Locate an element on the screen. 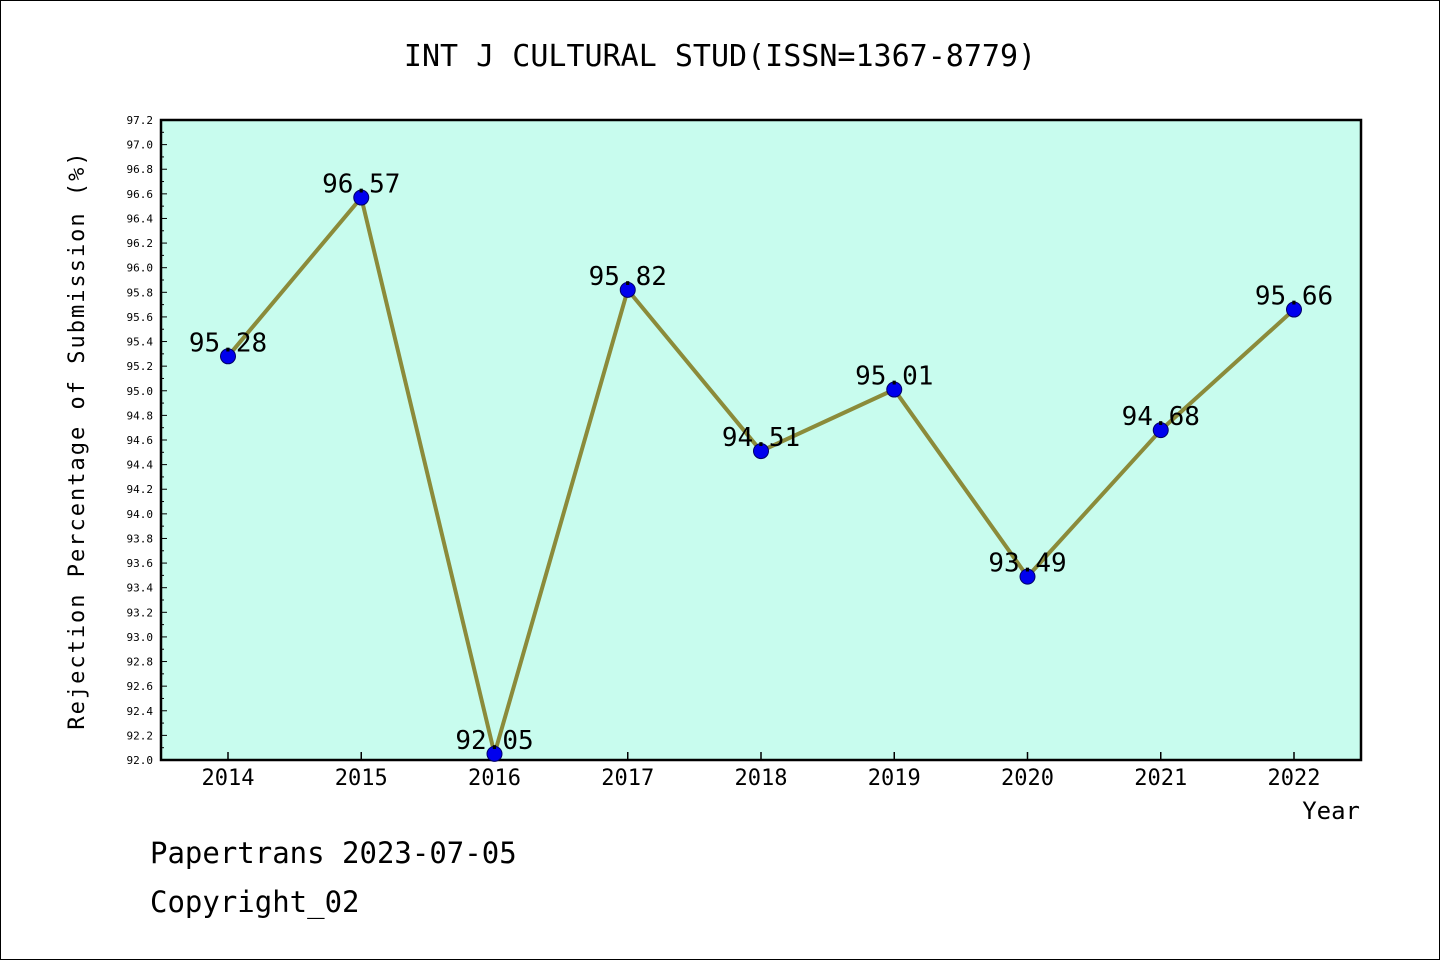 This screenshot has height=960, width=1440. x-tick-label: 2016 is located at coordinates (494, 778).